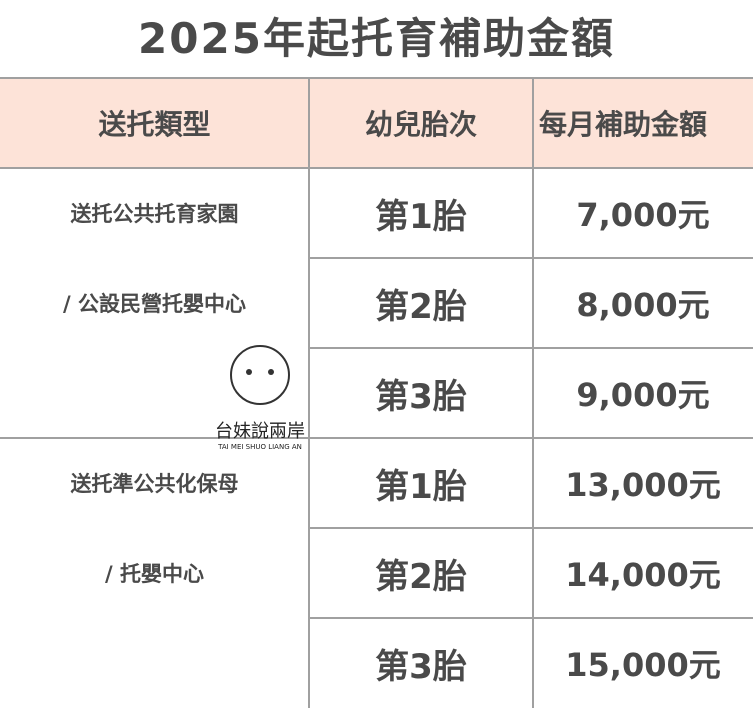  What do you see at coordinates (154, 574) in the screenshot?
I see `care-type-line: / 托嬰中心` at bounding box center [154, 574].